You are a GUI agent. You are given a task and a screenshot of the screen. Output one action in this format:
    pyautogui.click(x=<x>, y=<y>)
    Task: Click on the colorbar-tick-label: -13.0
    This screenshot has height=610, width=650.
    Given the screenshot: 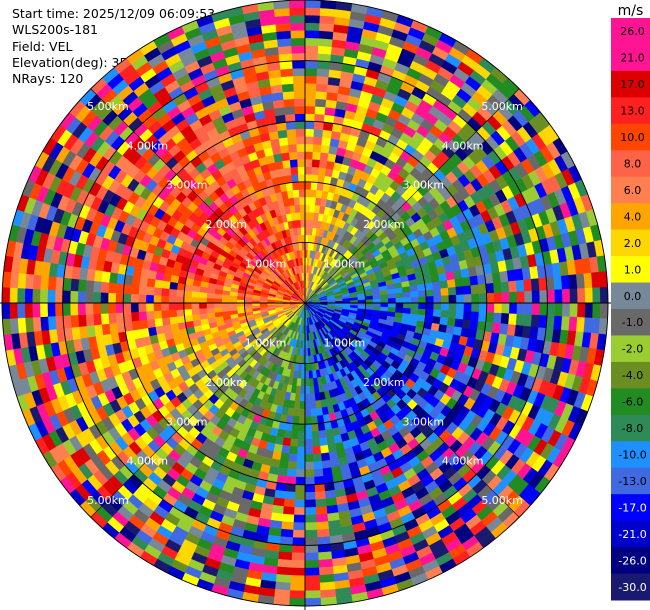 What is the action you would take?
    pyautogui.click(x=632, y=481)
    